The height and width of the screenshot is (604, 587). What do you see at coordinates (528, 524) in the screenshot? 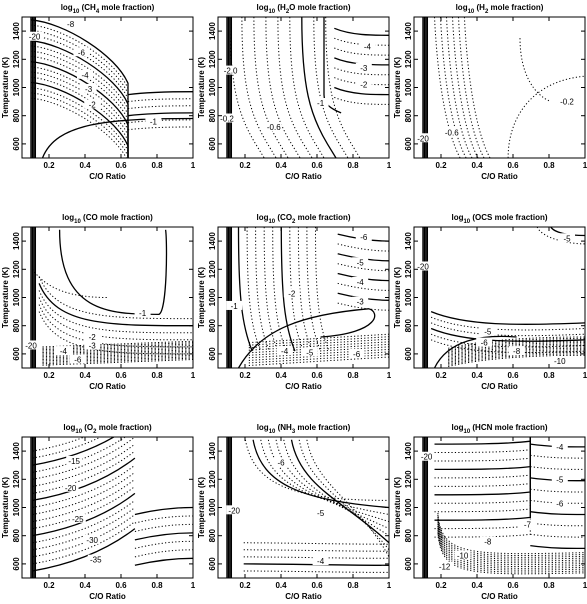
I see `contour-label: -7` at bounding box center [528, 524].